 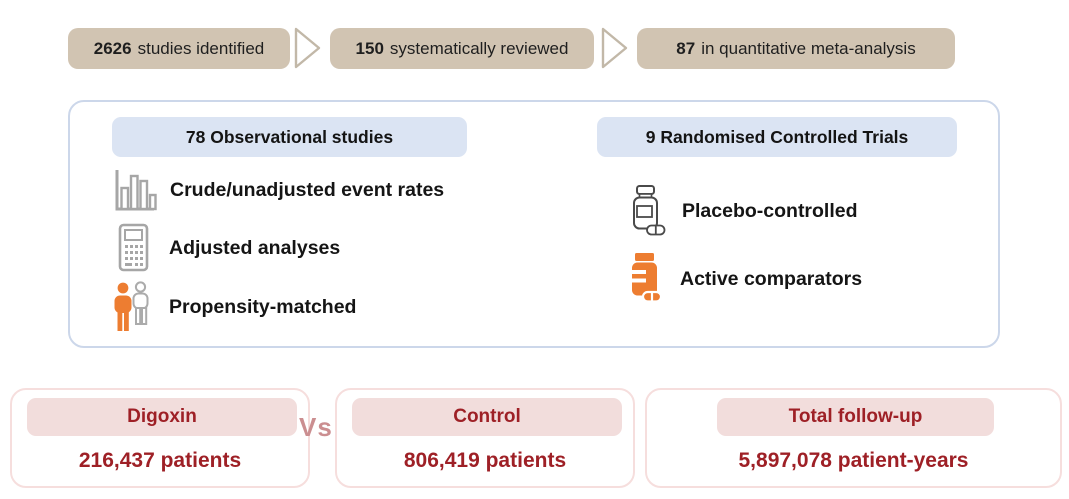 What do you see at coordinates (307, 189) in the screenshot?
I see `list-item-label: Crude/unadjusted event rates` at bounding box center [307, 189].